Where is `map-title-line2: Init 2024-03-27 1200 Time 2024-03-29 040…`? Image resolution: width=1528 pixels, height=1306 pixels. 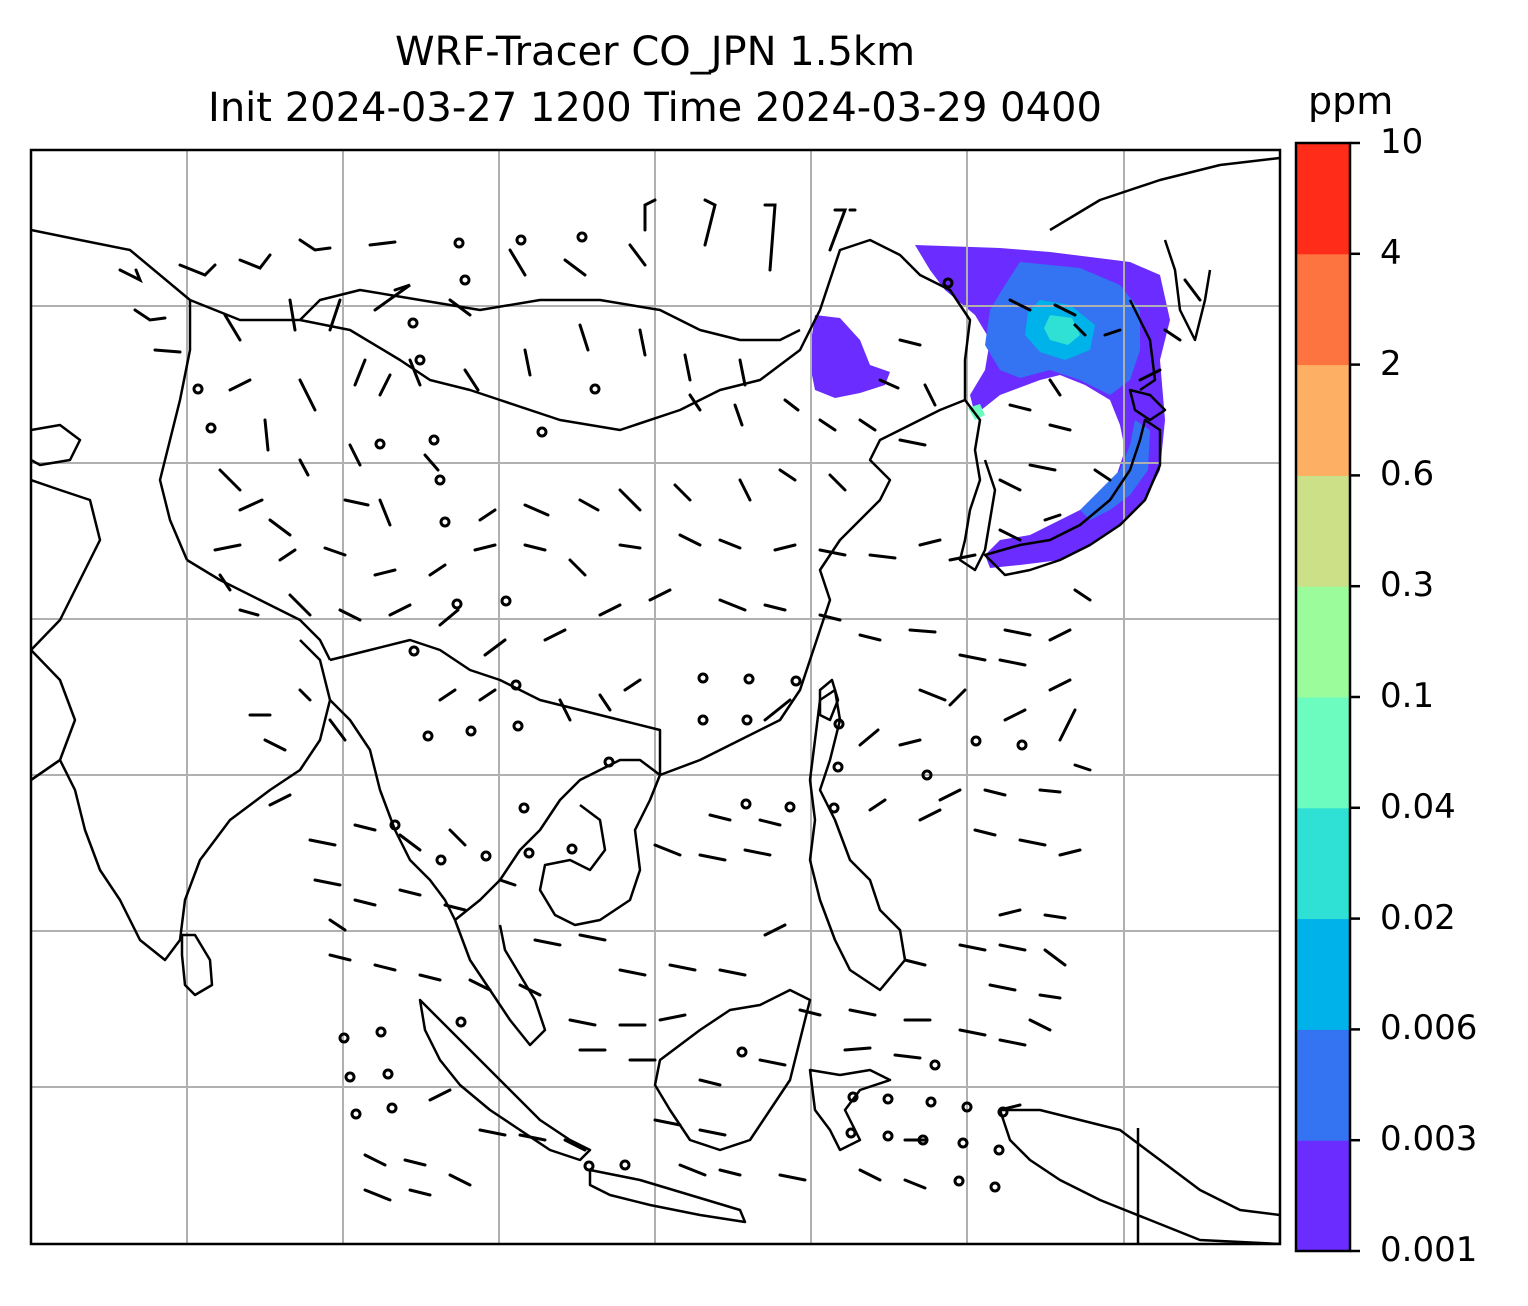 map-title-line2: Init 2024-03-27 1200 Time 2024-03-29 040… is located at coordinates (655, 108).